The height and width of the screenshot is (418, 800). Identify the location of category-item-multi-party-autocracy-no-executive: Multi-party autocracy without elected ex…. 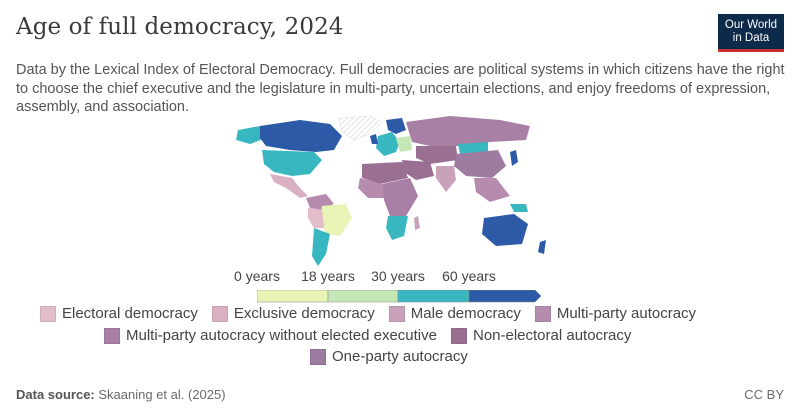
(270, 335).